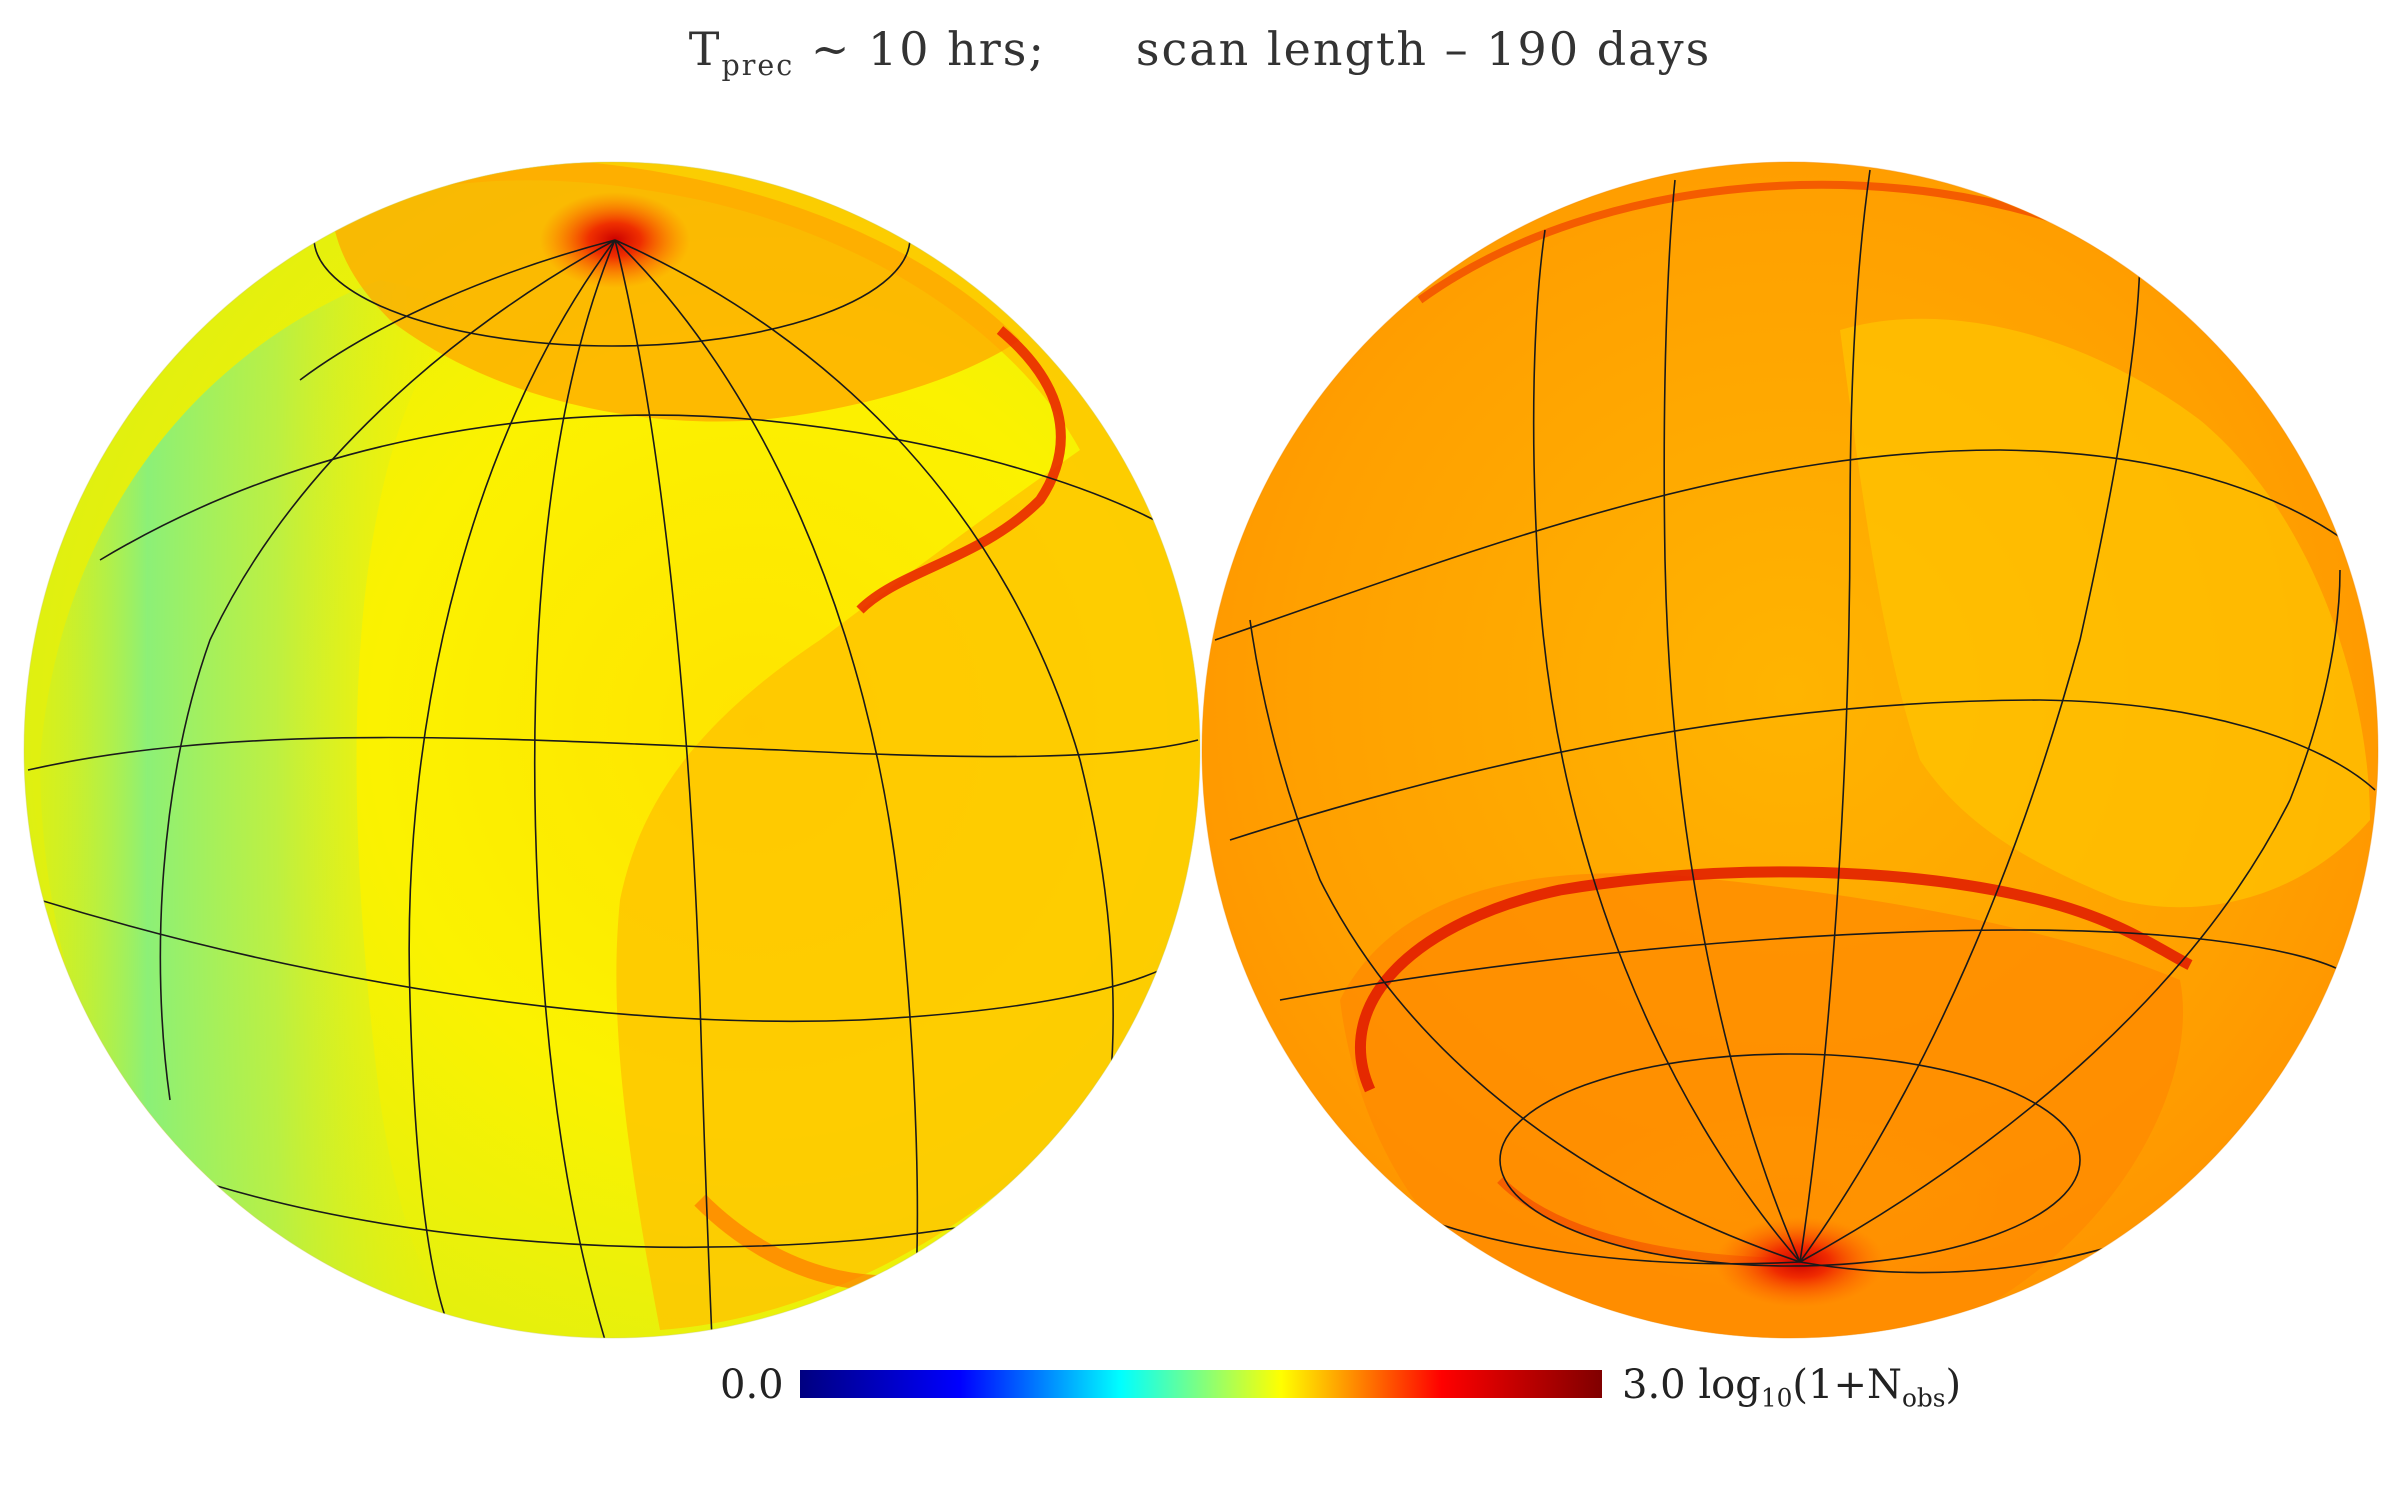 The image size is (2400, 1500). Describe the element at coordinates (1953, 1385) in the screenshot. I see `quantity-suffix: )` at that location.